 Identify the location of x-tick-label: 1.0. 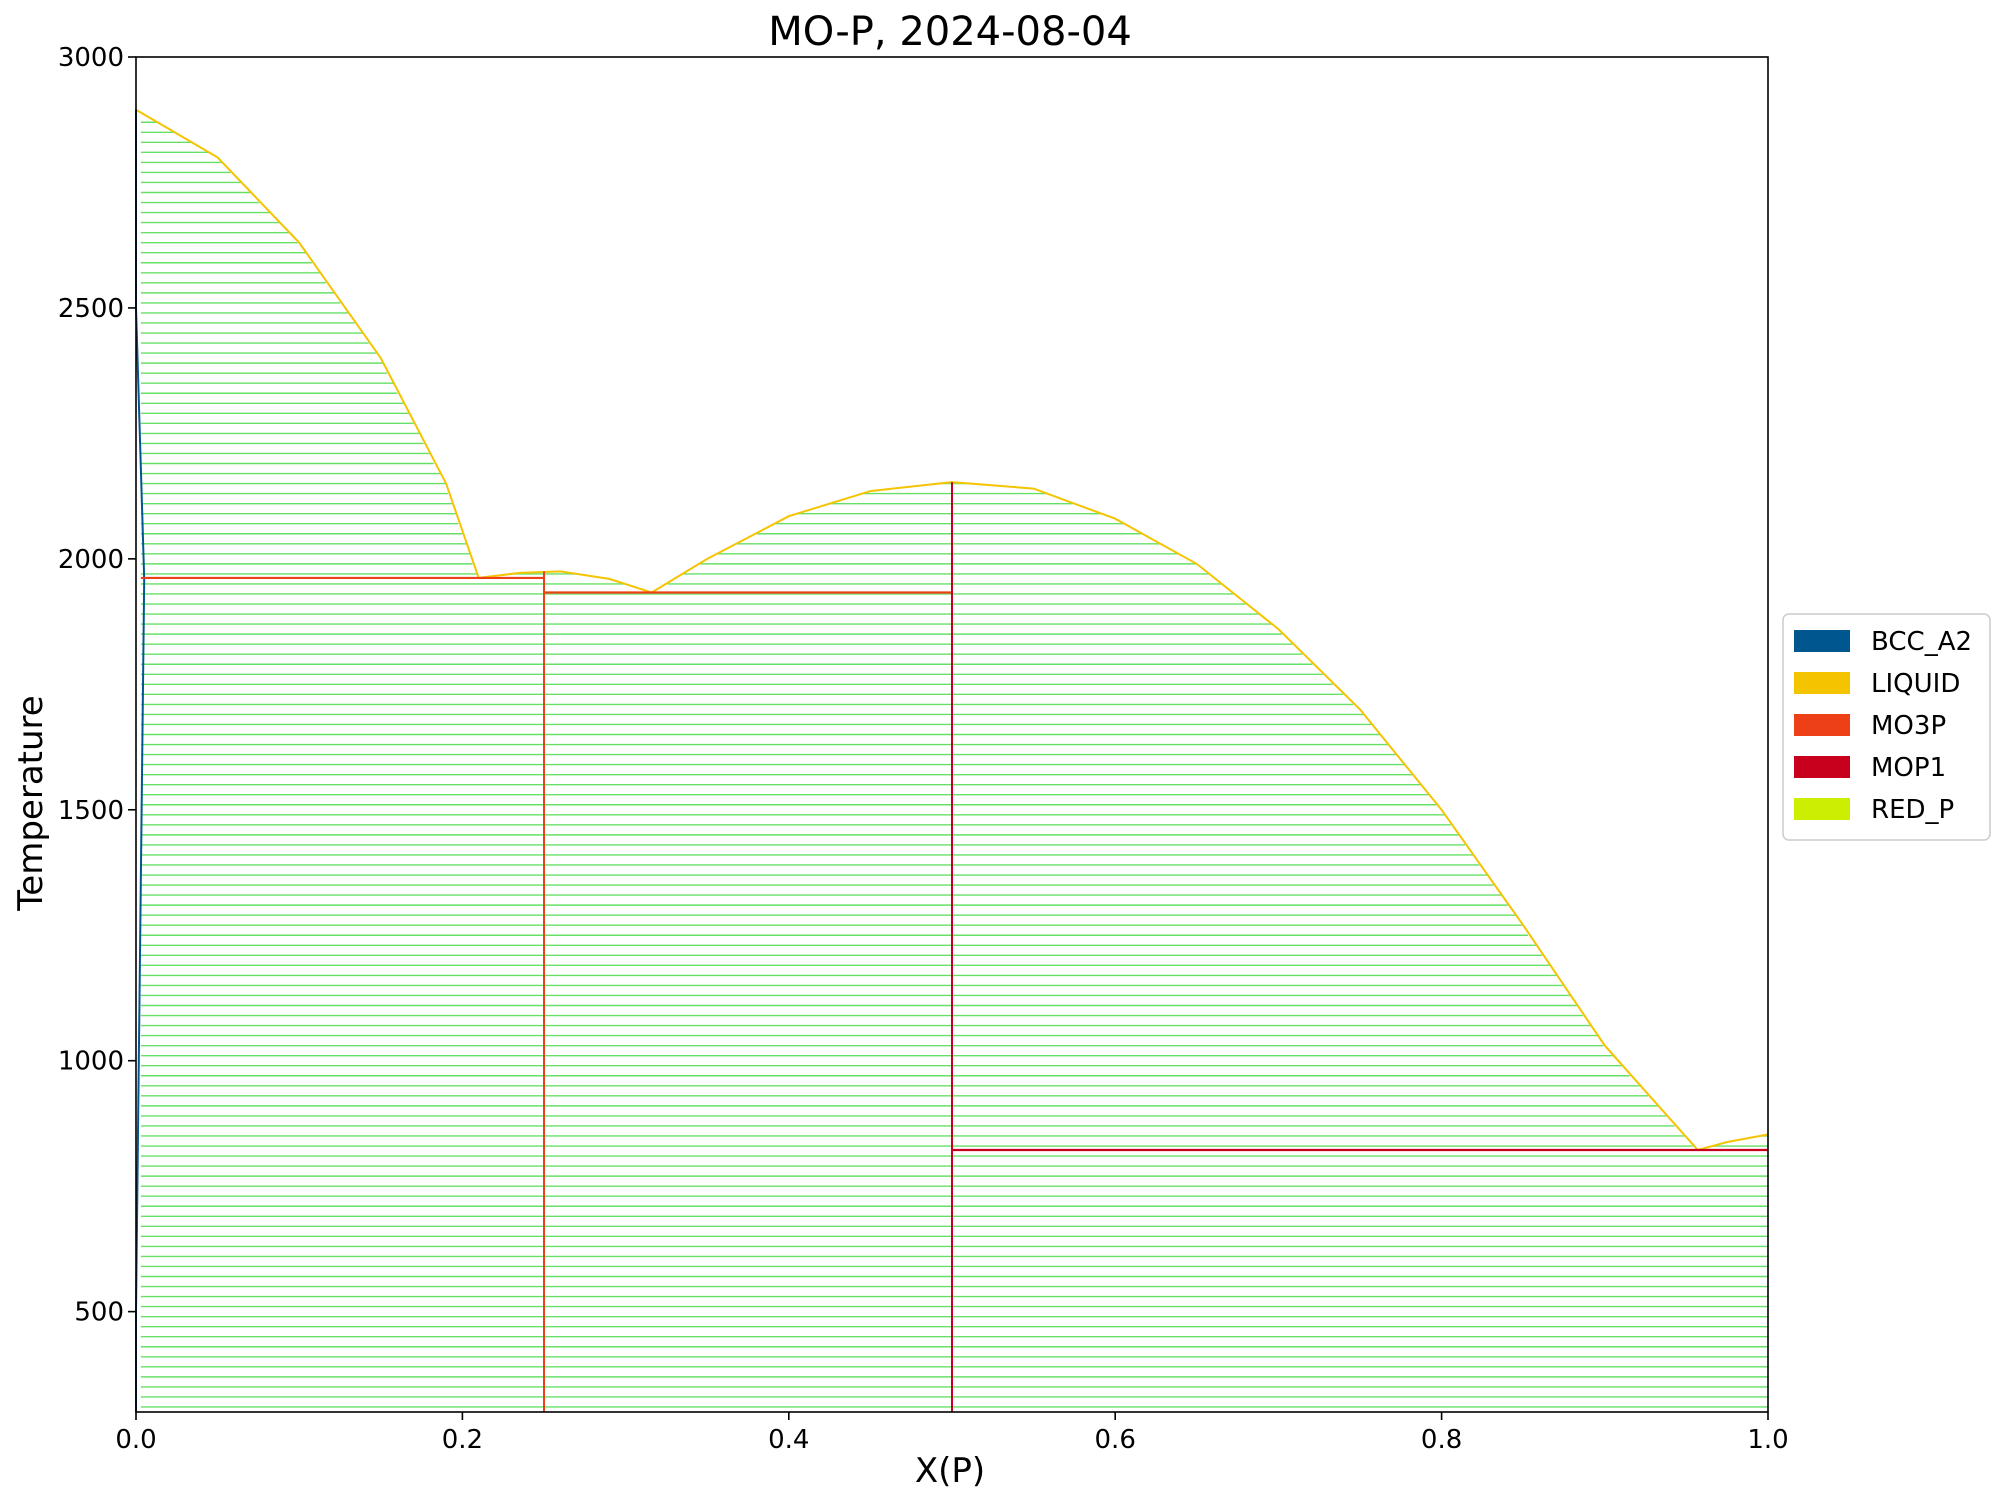
(1767, 1440).